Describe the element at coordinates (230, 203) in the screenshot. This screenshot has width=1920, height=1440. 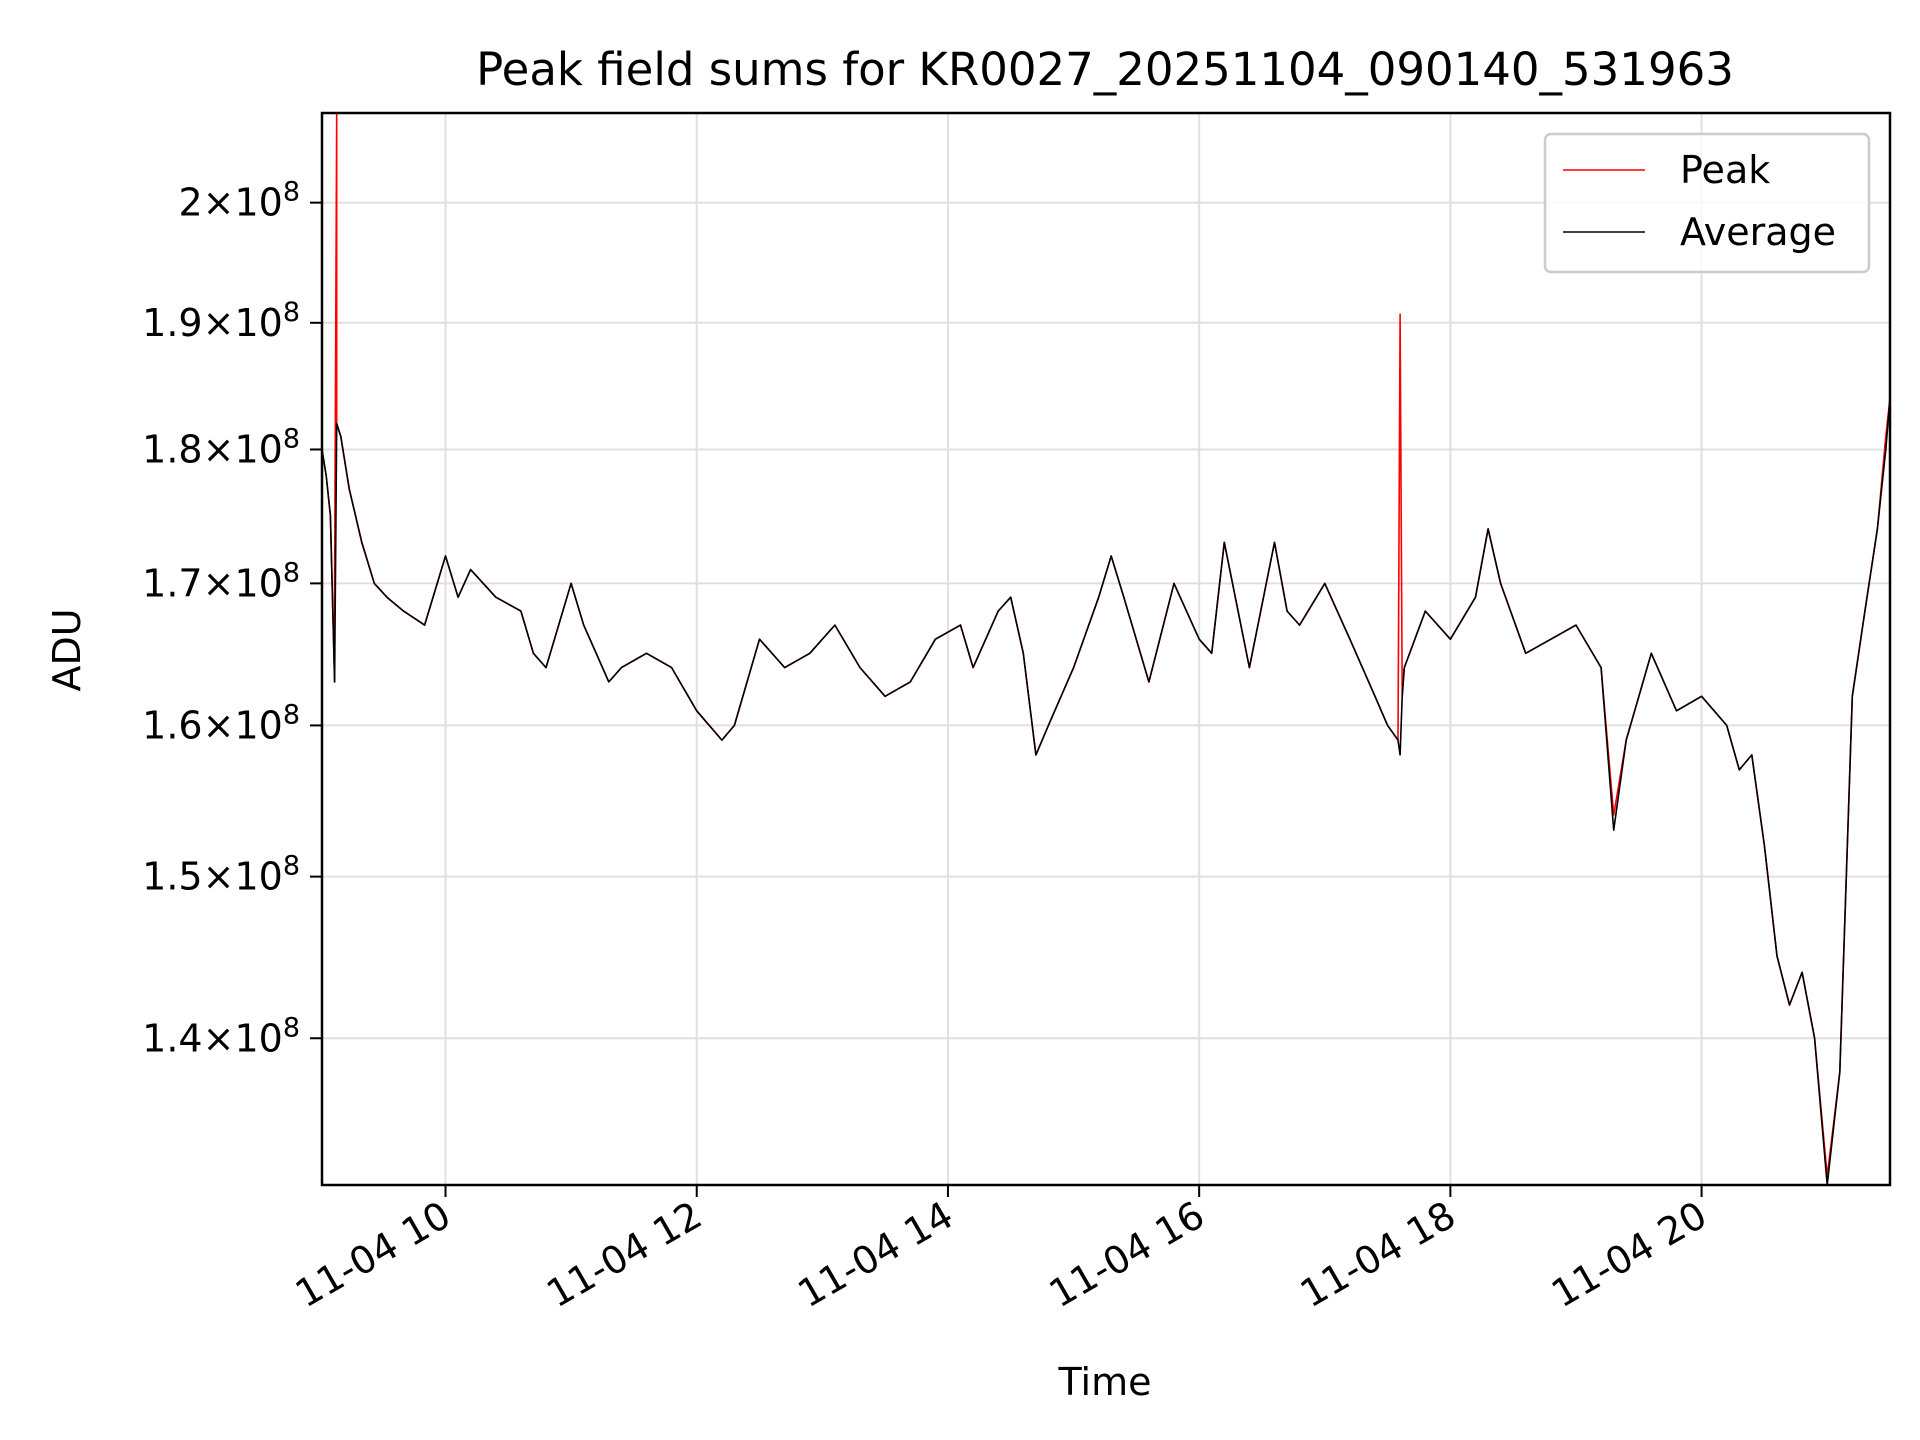
I see `y-tick-mantissa: 2×10` at that location.